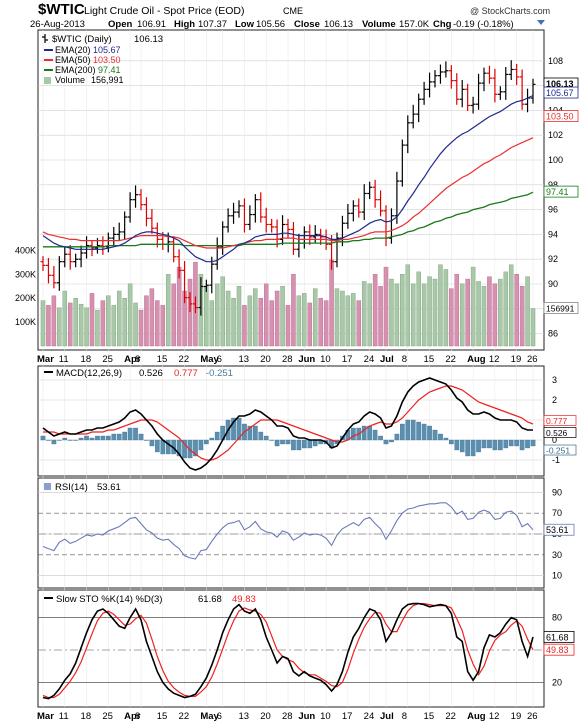 The image size is (584, 725). What do you see at coordinates (553, 259) in the screenshot?
I see `price-tick-label: 92` at bounding box center [553, 259].